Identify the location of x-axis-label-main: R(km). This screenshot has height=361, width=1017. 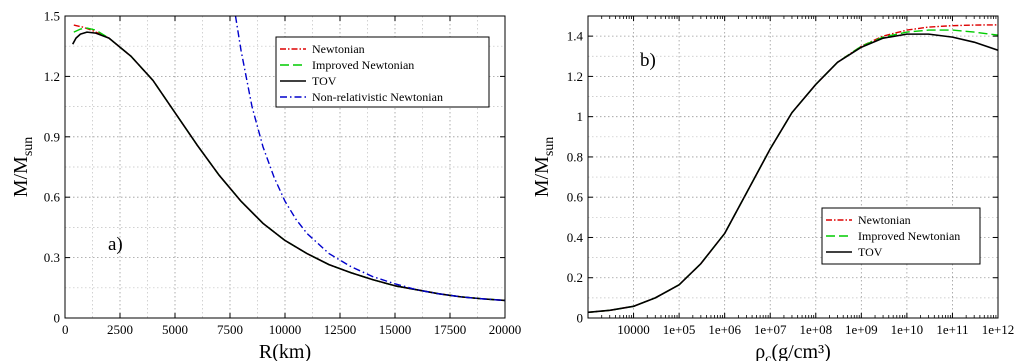
(285, 351).